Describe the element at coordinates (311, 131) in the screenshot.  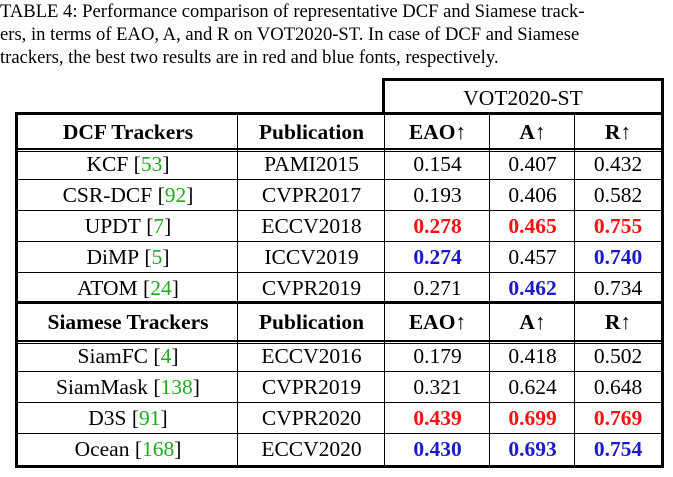
I see `header-label: Publication` at that location.